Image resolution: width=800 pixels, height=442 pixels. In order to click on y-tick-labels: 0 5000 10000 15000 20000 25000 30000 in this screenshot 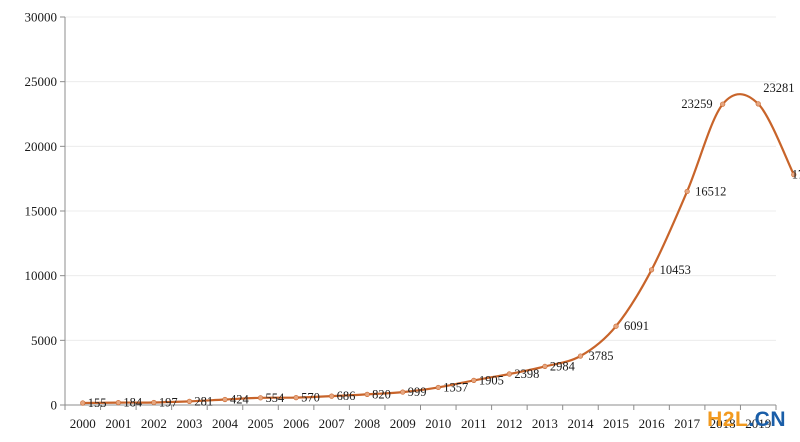, I will do `click(45, 211)`.